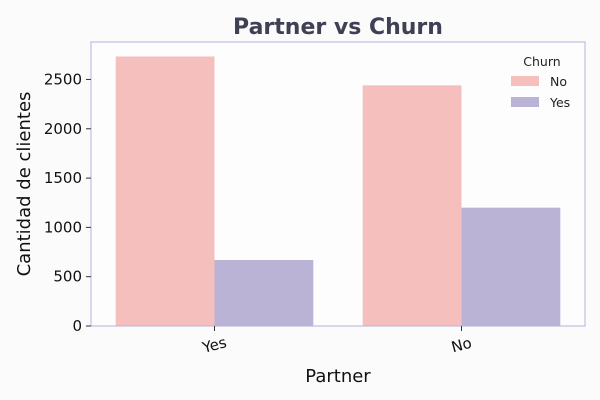 The width and height of the screenshot is (600, 400). What do you see at coordinates (63, 129) in the screenshot?
I see `y-tick-label: 2000` at bounding box center [63, 129].